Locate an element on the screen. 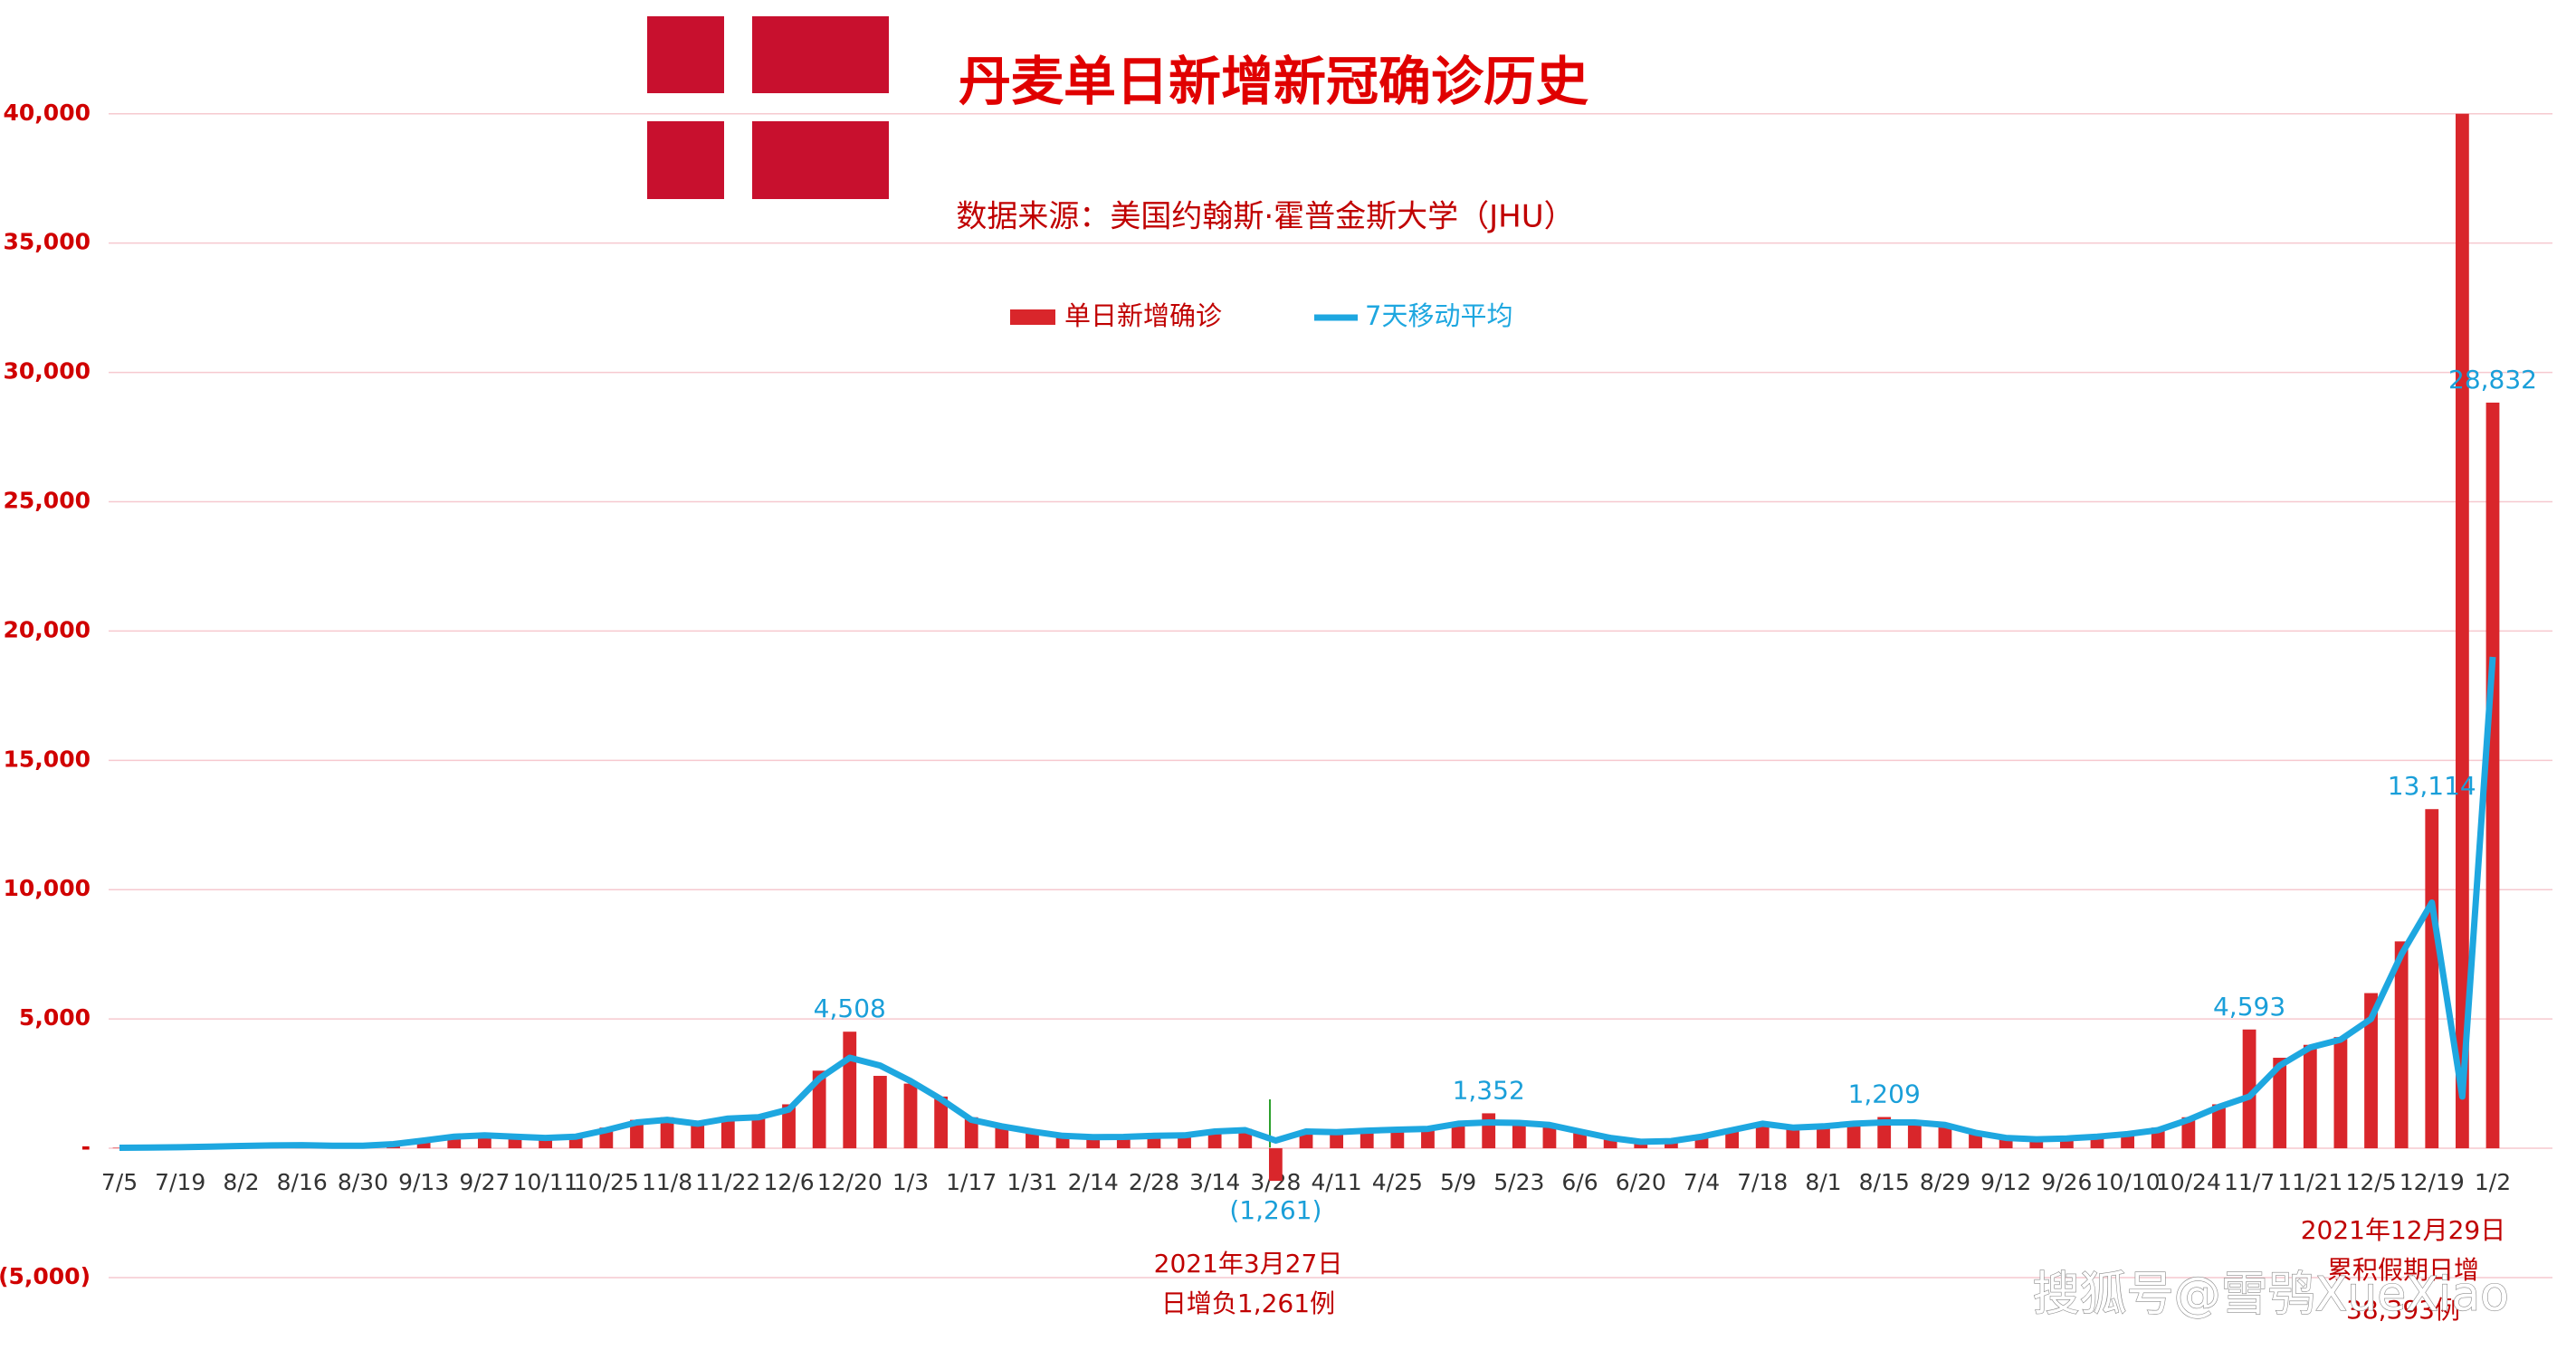 This screenshot has height=1350, width=2576. x-tick-label: 12/19 is located at coordinates (2432, 1182).